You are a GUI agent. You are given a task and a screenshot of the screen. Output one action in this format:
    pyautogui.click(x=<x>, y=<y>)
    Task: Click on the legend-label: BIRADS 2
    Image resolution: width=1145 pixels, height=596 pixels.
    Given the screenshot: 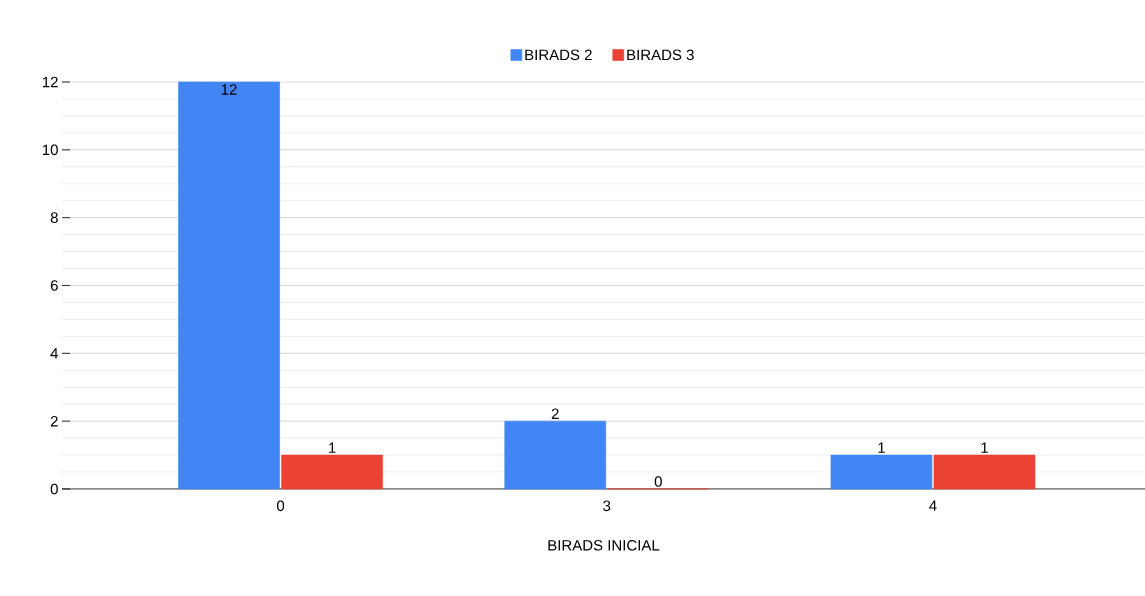 What is the action you would take?
    pyautogui.click(x=558, y=55)
    